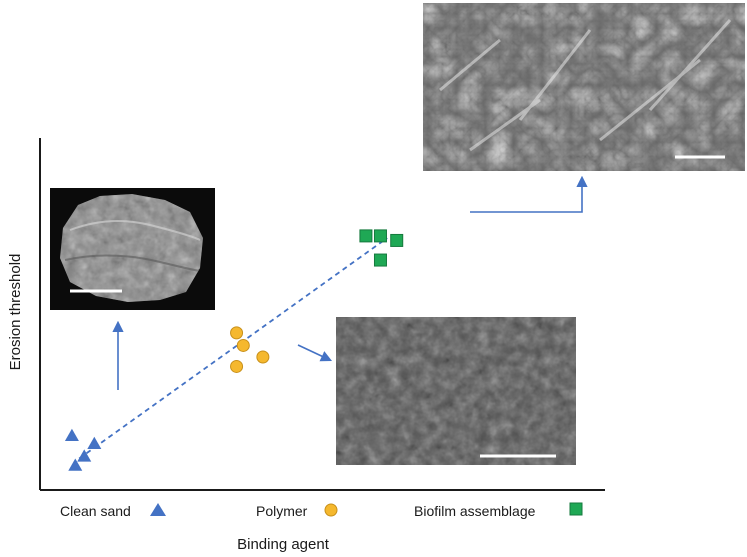 The image size is (747, 557). Describe the element at coordinates (584, 87) in the screenshot. I see `sem-inset-biofilm` at that location.